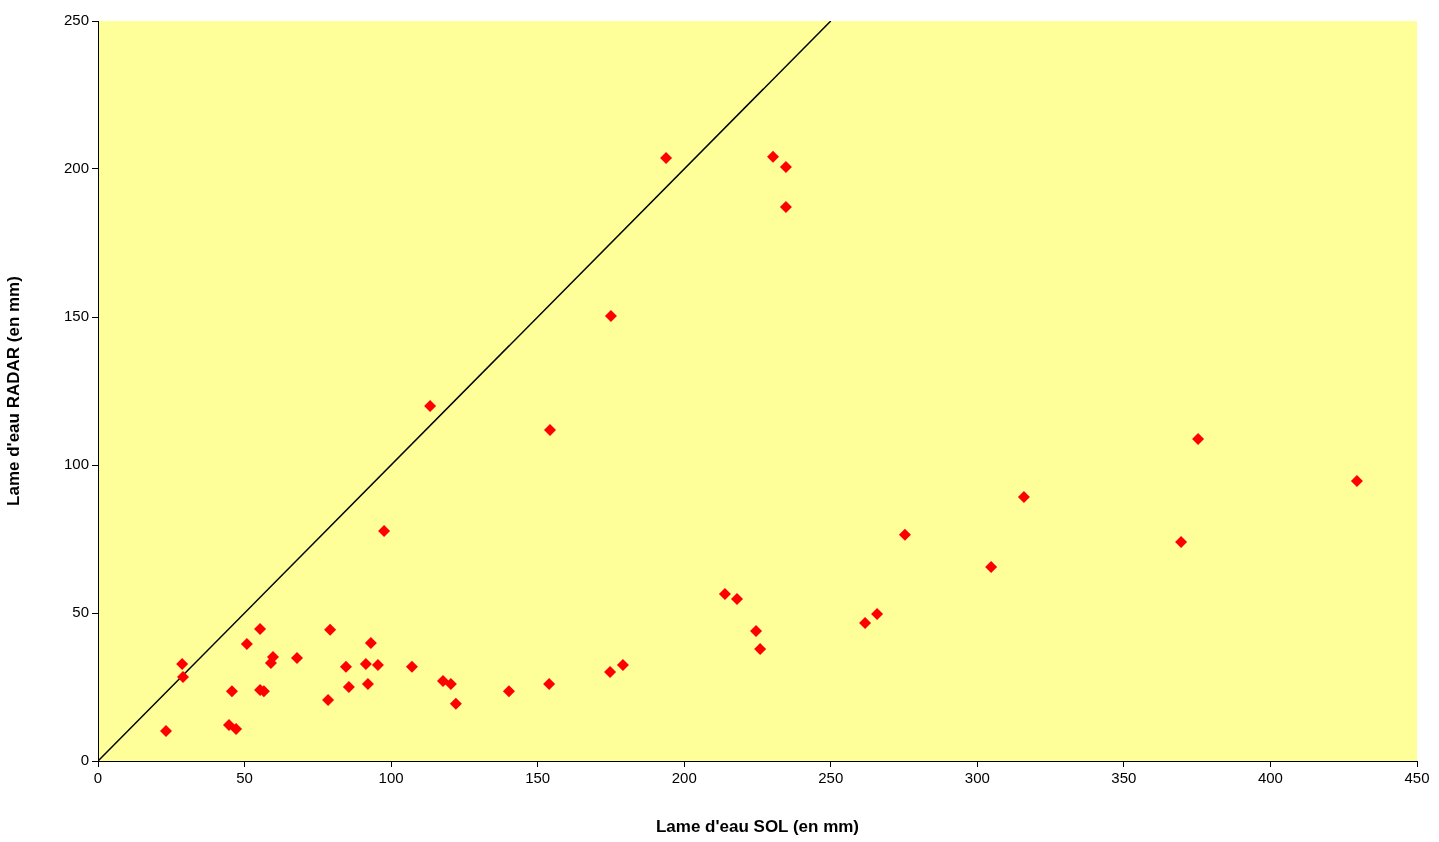  I want to click on x-tick-label: 300, so click(977, 778).